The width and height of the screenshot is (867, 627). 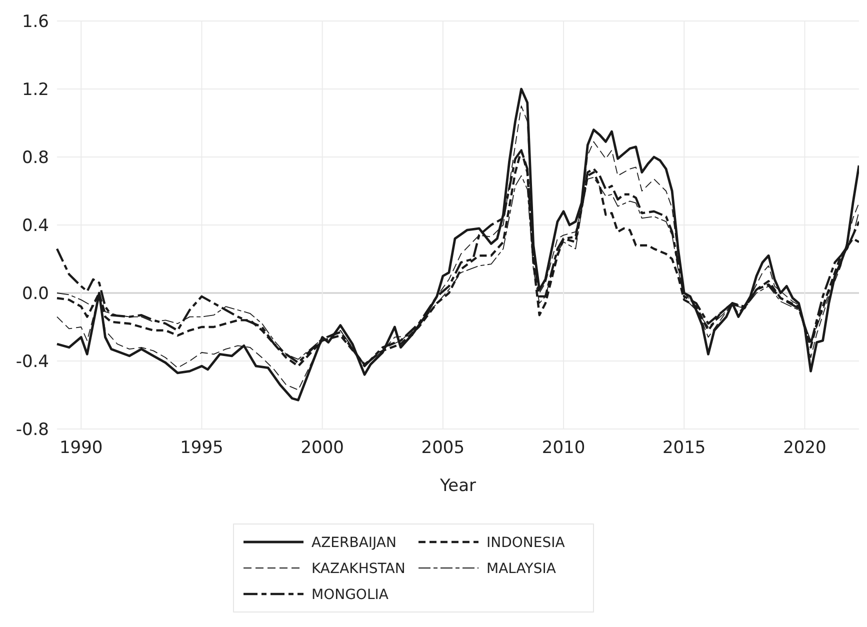 What do you see at coordinates (526, 542) in the screenshot?
I see `legend-label: INDONESIA` at bounding box center [526, 542].